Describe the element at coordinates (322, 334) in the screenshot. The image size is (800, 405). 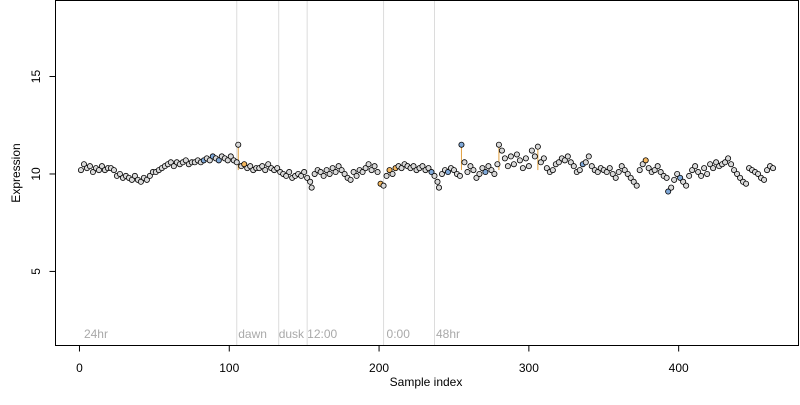
I see `region-label: 12:00` at that location.